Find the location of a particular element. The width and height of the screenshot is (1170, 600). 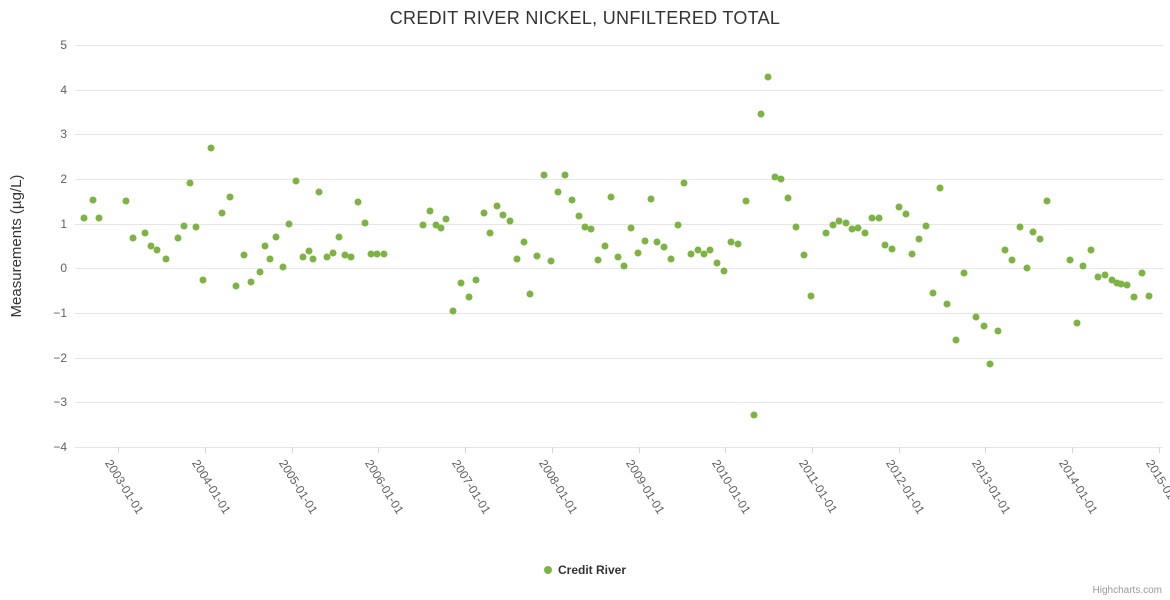

credits-link: Highcharts.com is located at coordinates (1127, 590).